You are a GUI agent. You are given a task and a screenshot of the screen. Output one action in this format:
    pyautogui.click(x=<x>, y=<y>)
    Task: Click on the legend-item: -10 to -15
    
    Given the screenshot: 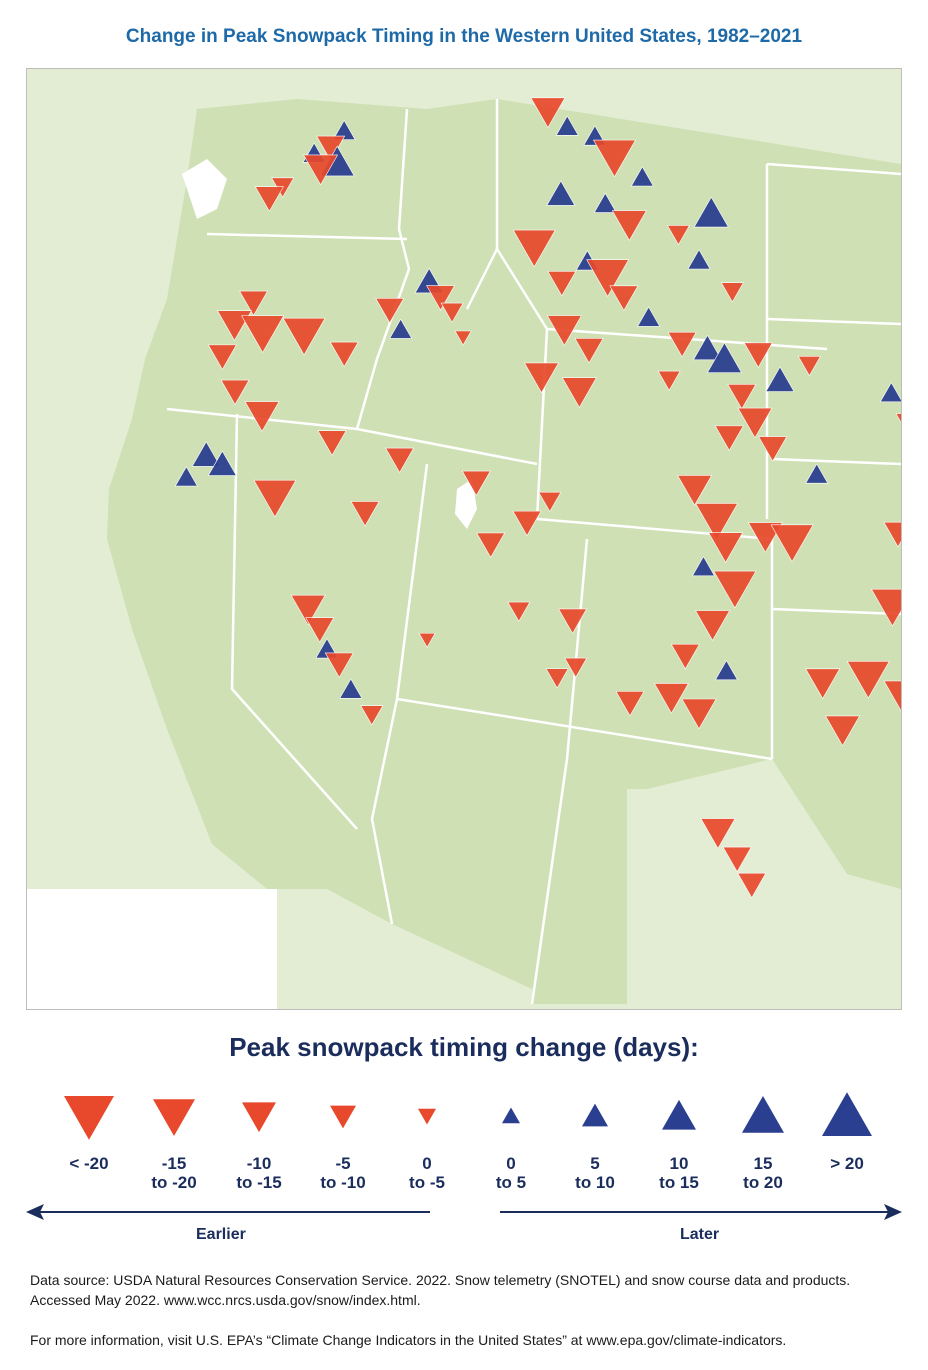 What is the action you would take?
    pyautogui.click(x=259, y=1143)
    